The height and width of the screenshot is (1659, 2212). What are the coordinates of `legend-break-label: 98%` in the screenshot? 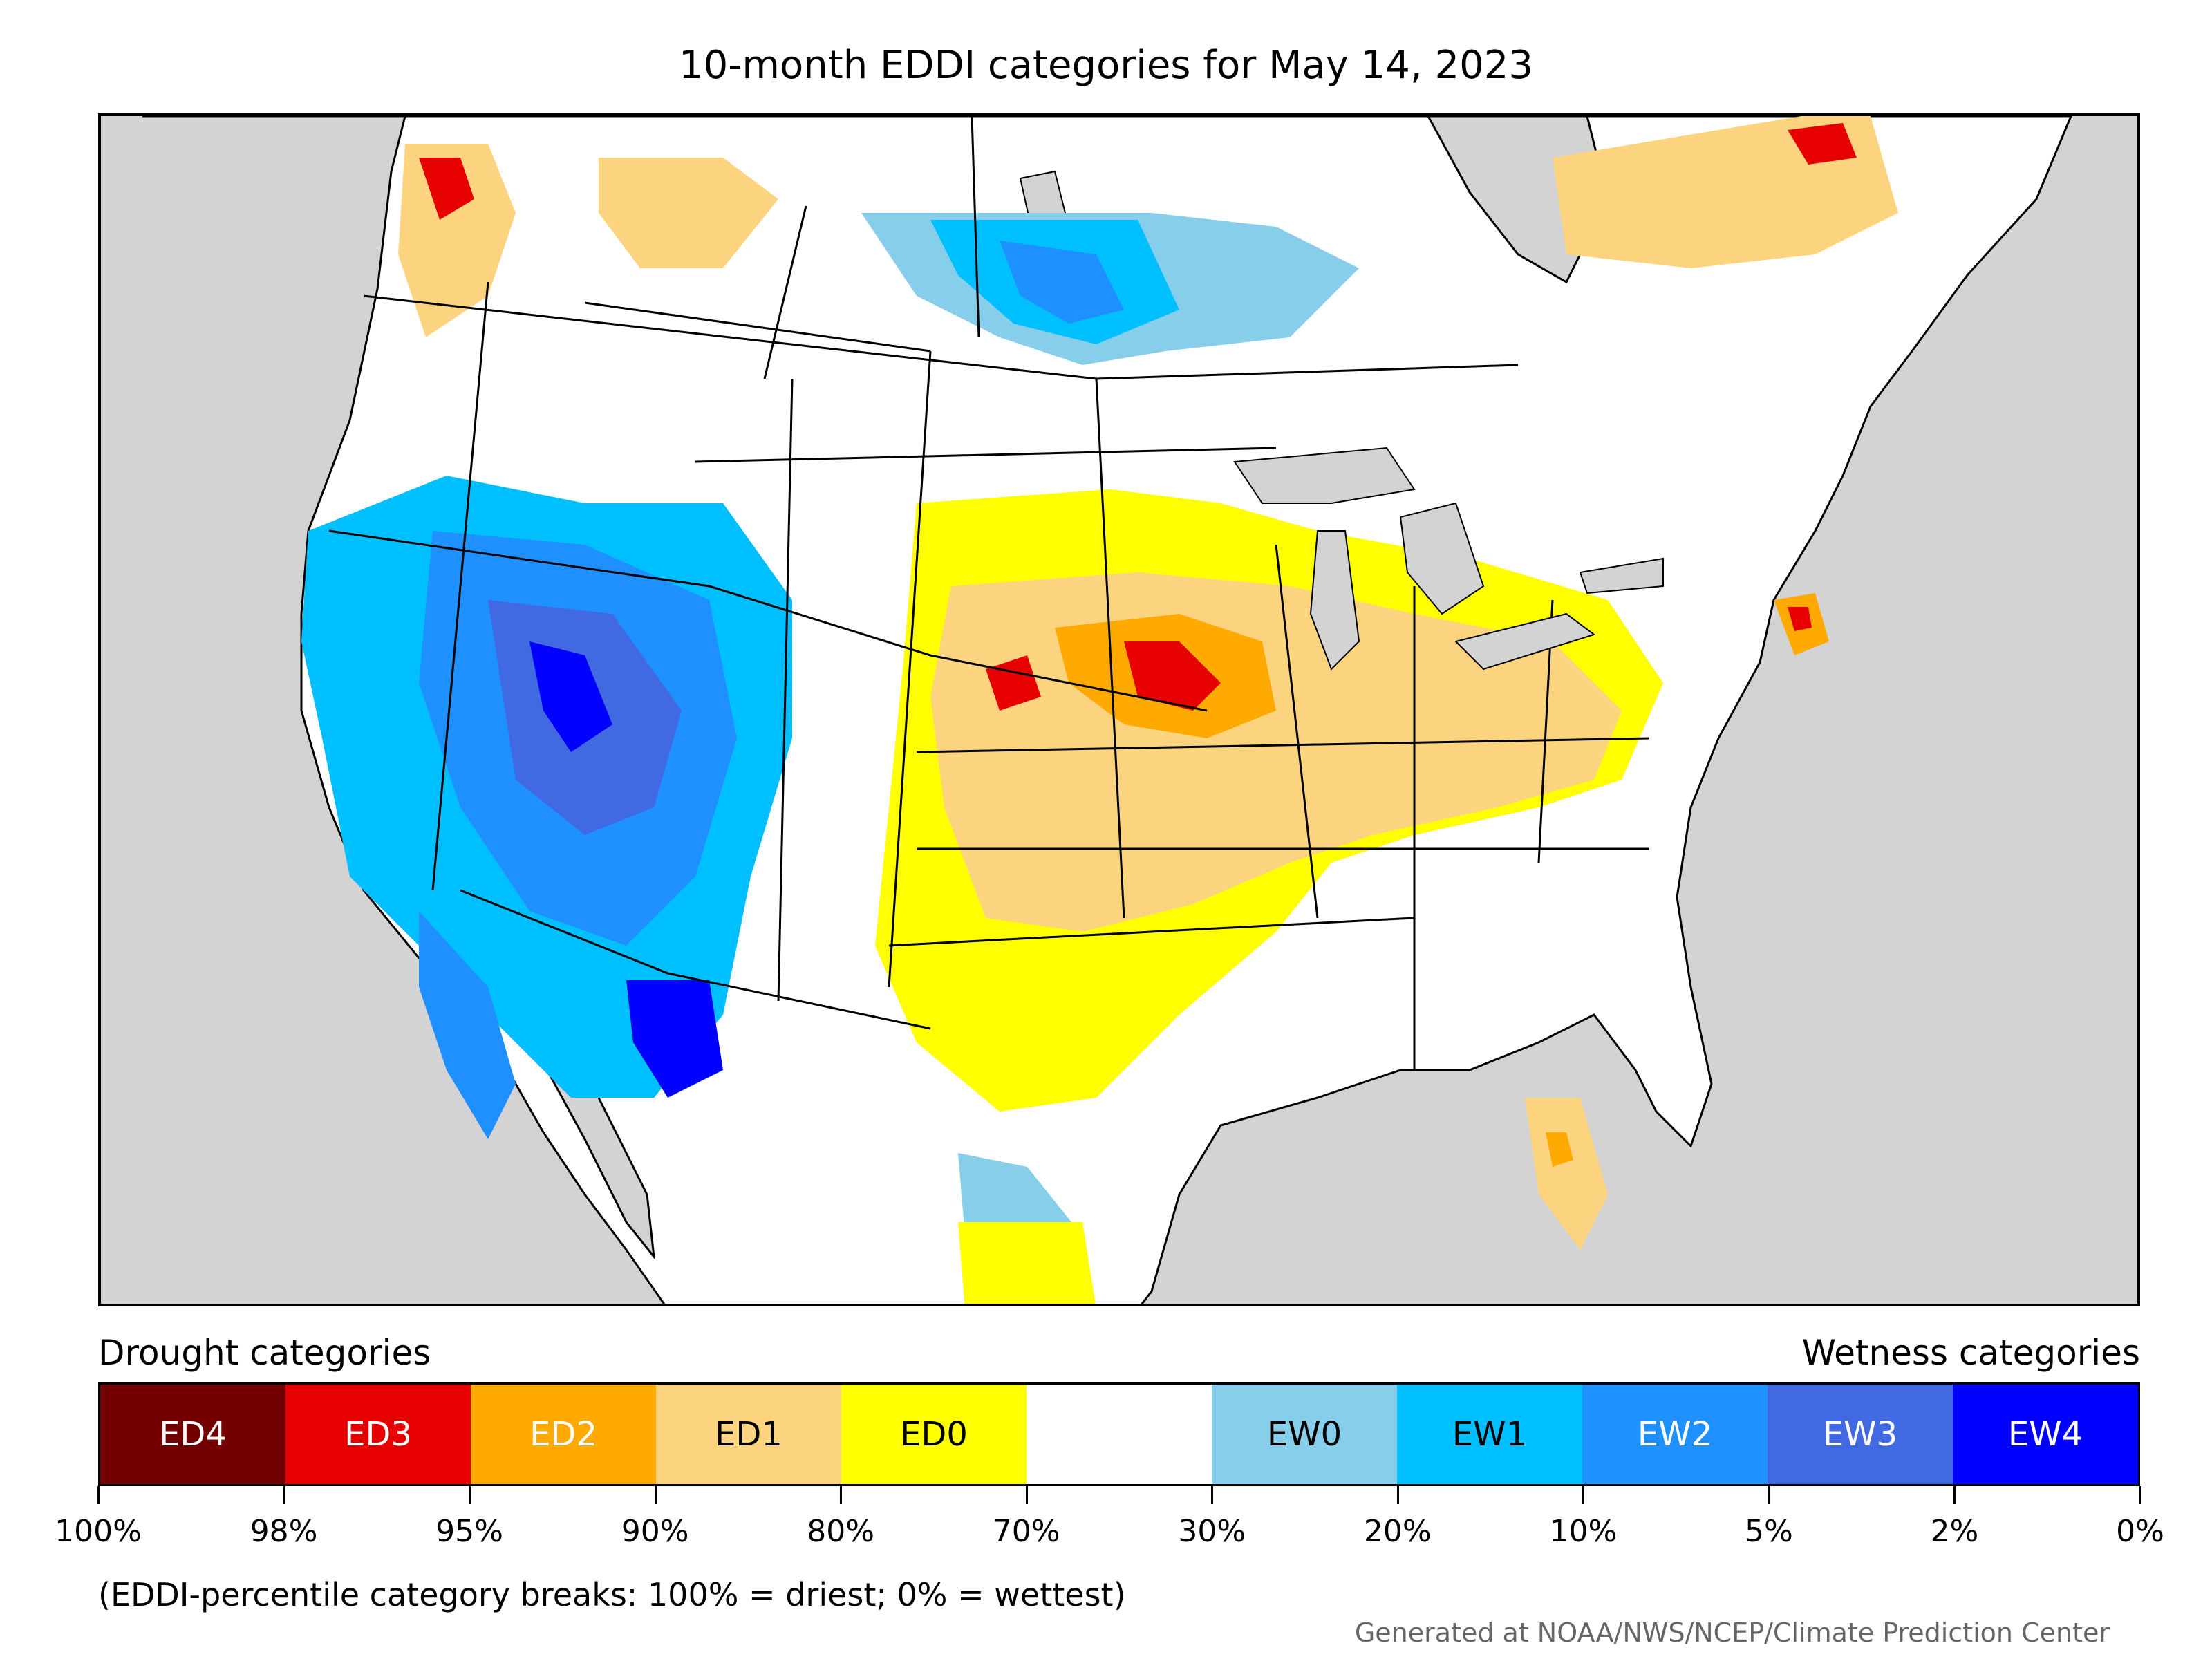 It's located at (284, 1531).